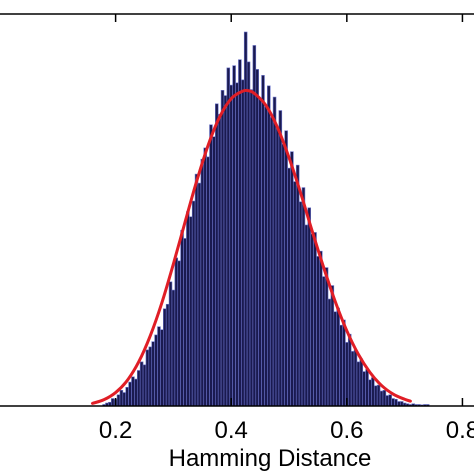 Image resolution: width=474 pixels, height=474 pixels. I want to click on x-tick-labels: 0.2 0.4 0.6 0.8, so click(286, 430).